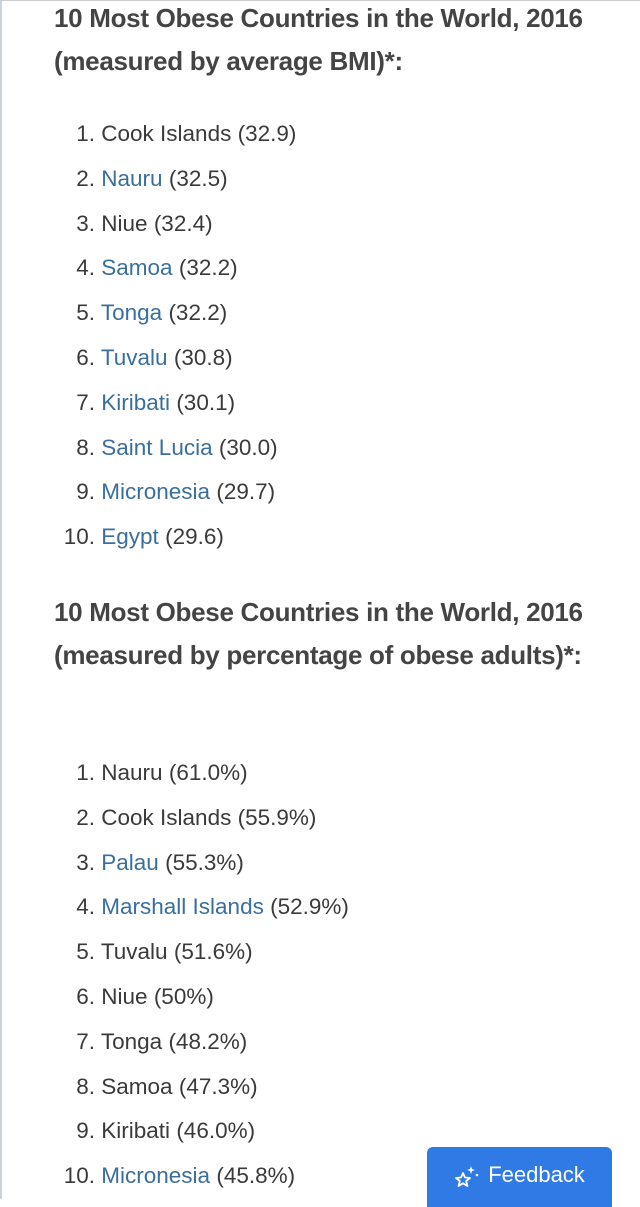  What do you see at coordinates (254, 359) in the screenshot?
I see `list-item: 6. Tuvalu (30.8)` at bounding box center [254, 359].